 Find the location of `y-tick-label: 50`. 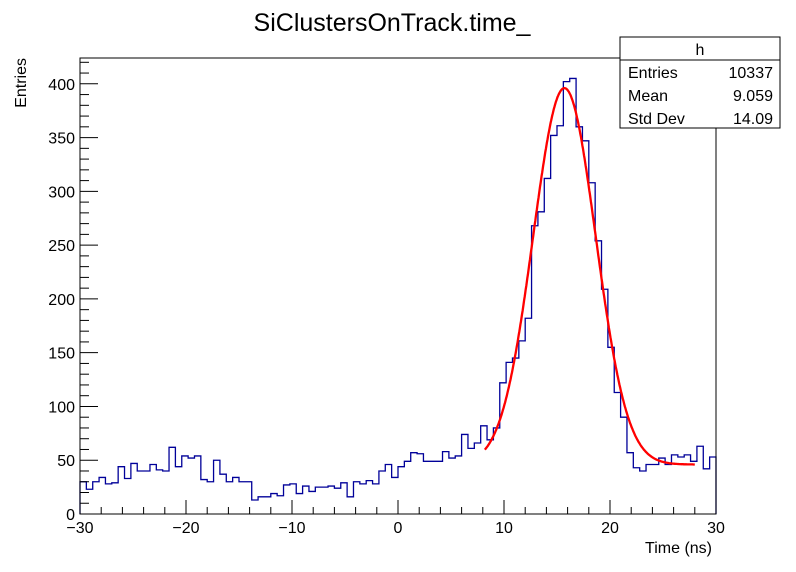

y-tick-label: 50 is located at coordinates (66, 461).